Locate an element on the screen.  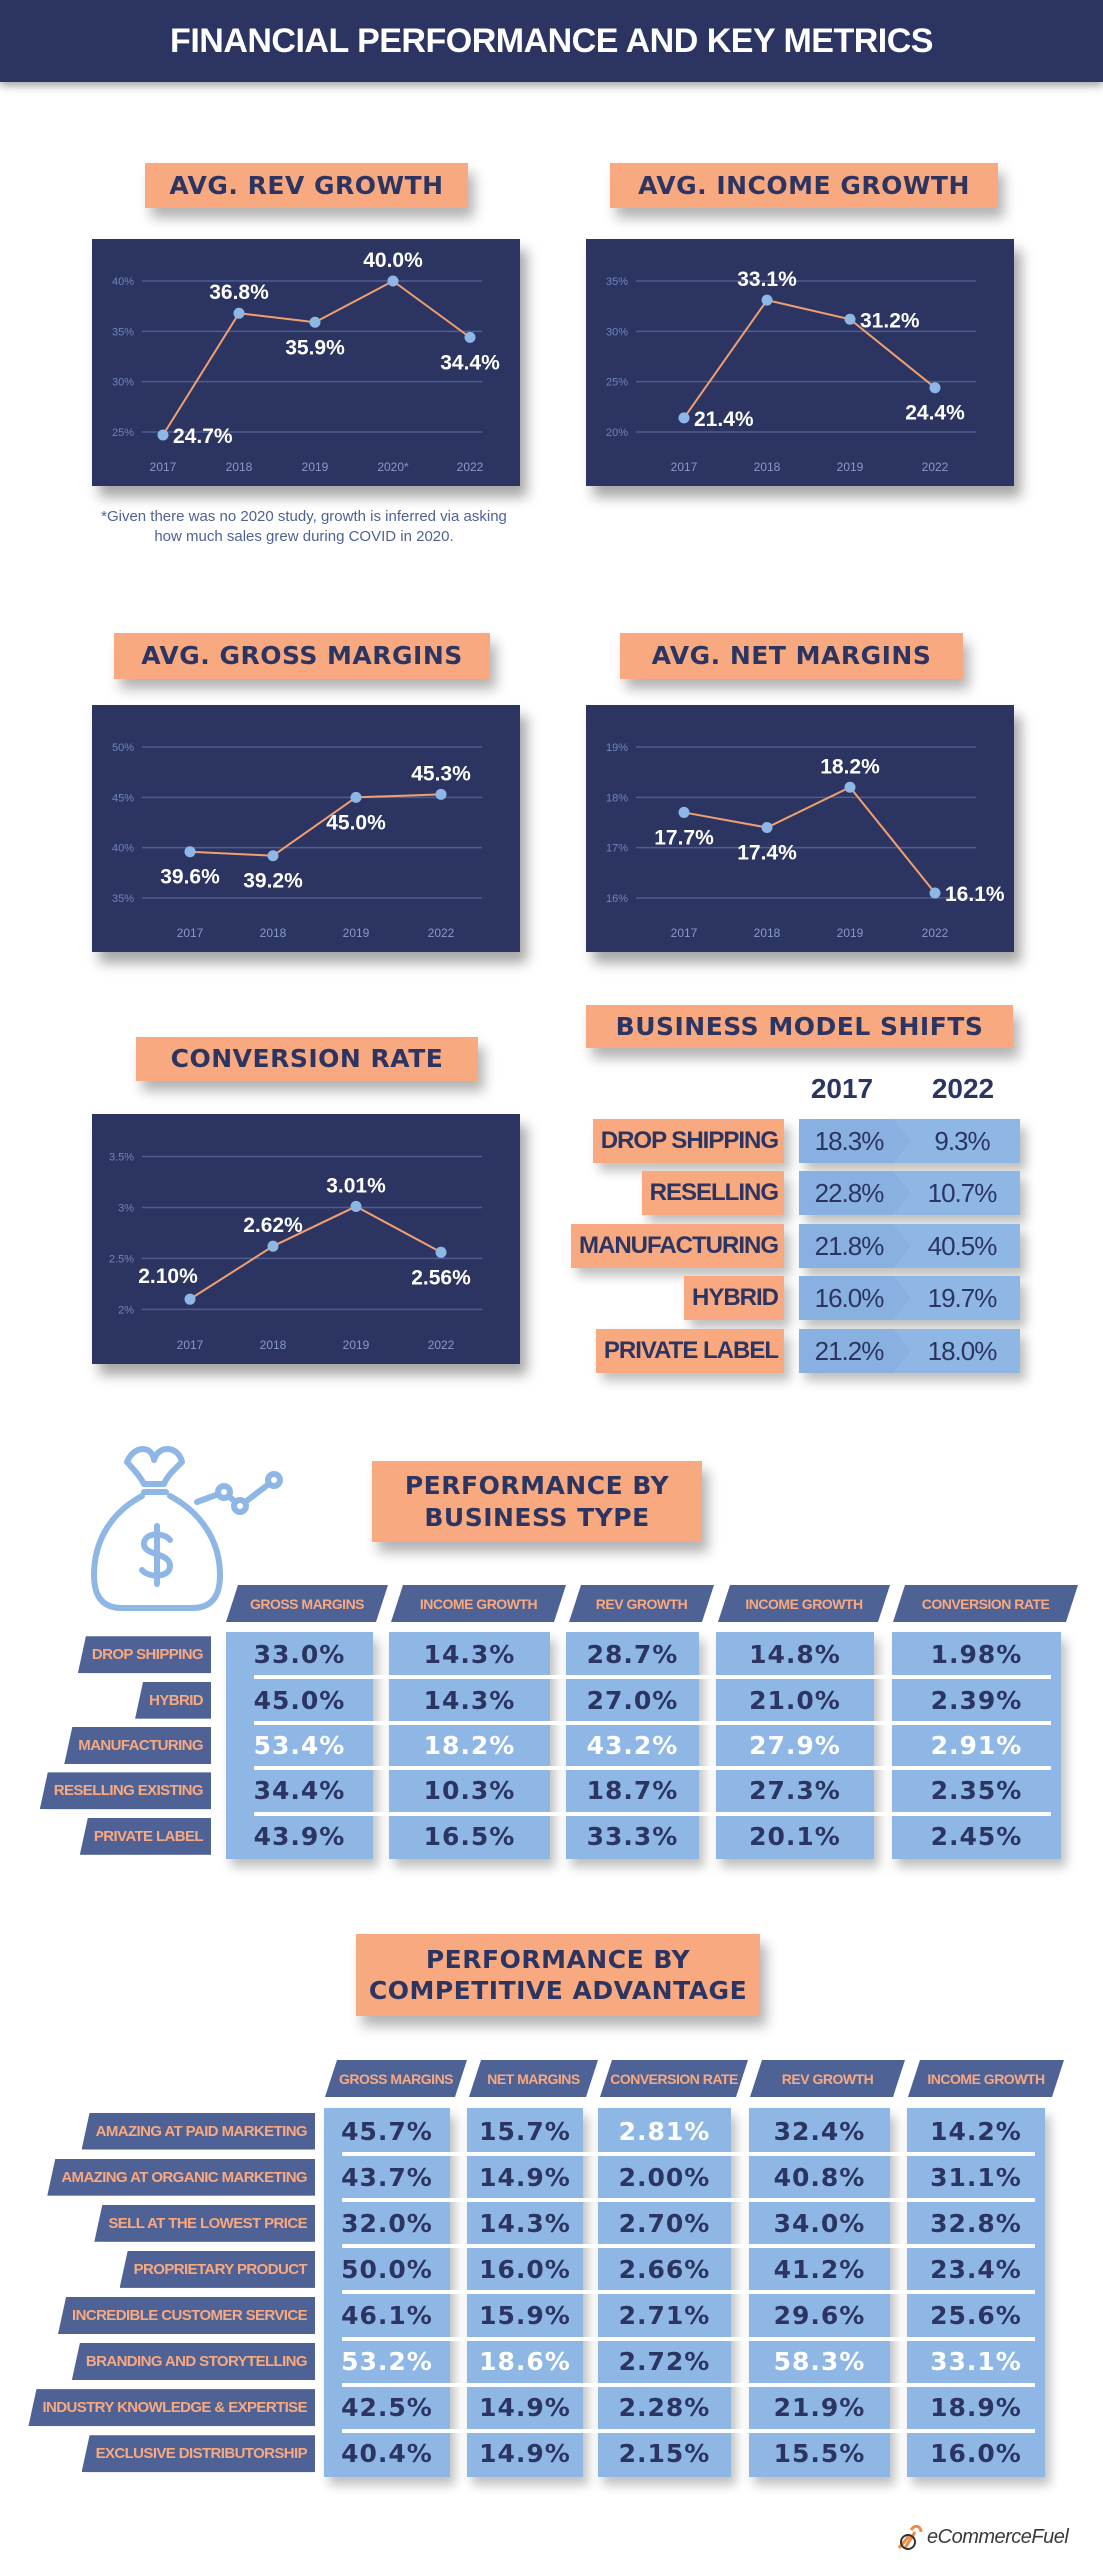
row-label: AMAZING AT ORGANIC MARKETING is located at coordinates (181, 2177).